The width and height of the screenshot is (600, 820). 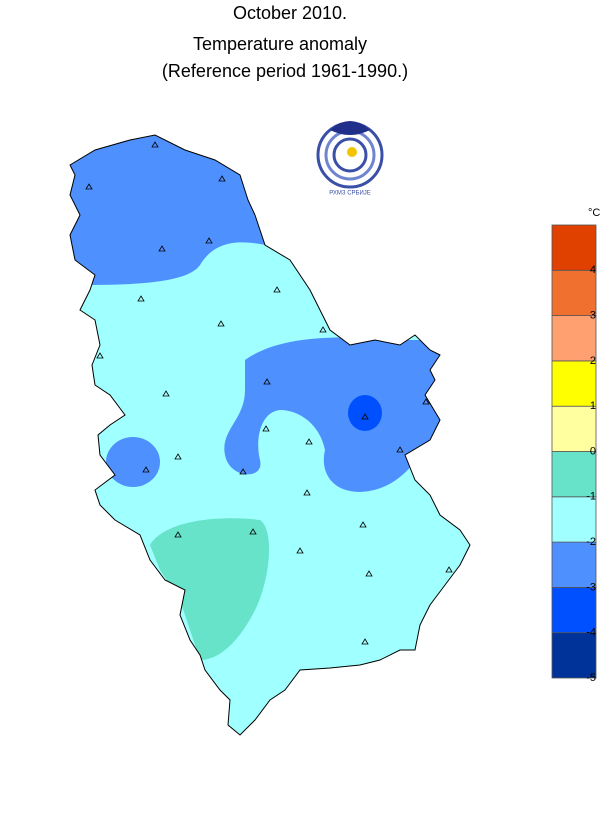 I want to click on legend: °C -5 -4 -3 -2 -1 0 1 2 3 4, so click(x=575, y=445).